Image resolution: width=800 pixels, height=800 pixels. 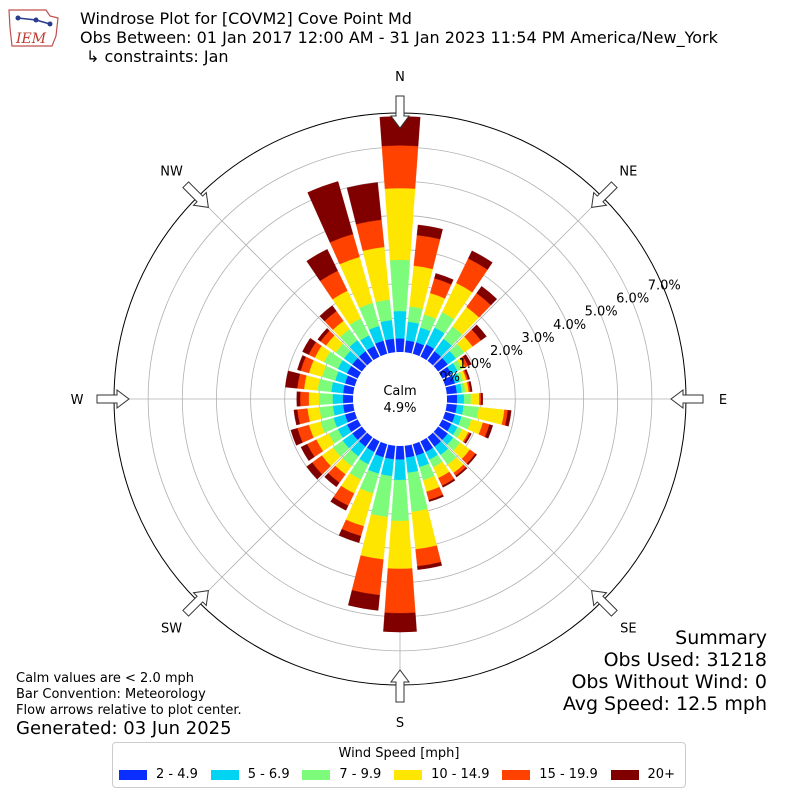 I want to click on calm-center: Calm 4.9%, so click(x=400, y=399).